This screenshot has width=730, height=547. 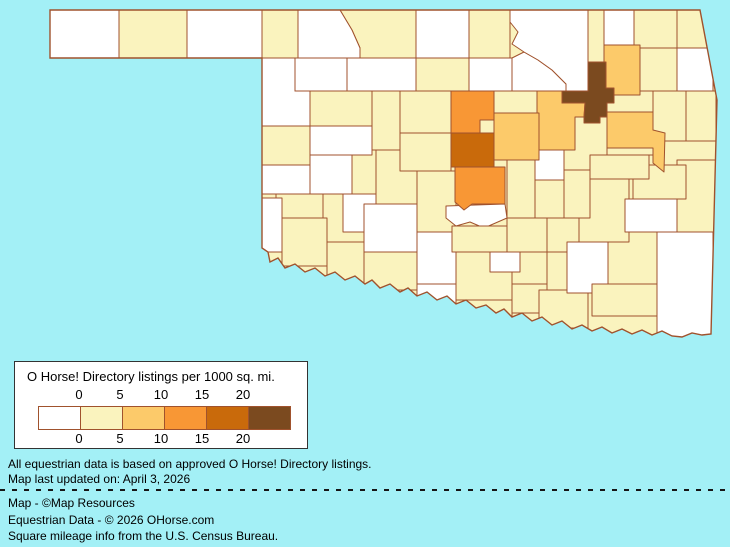 I want to click on dashed-separator, so click(x=365, y=490).